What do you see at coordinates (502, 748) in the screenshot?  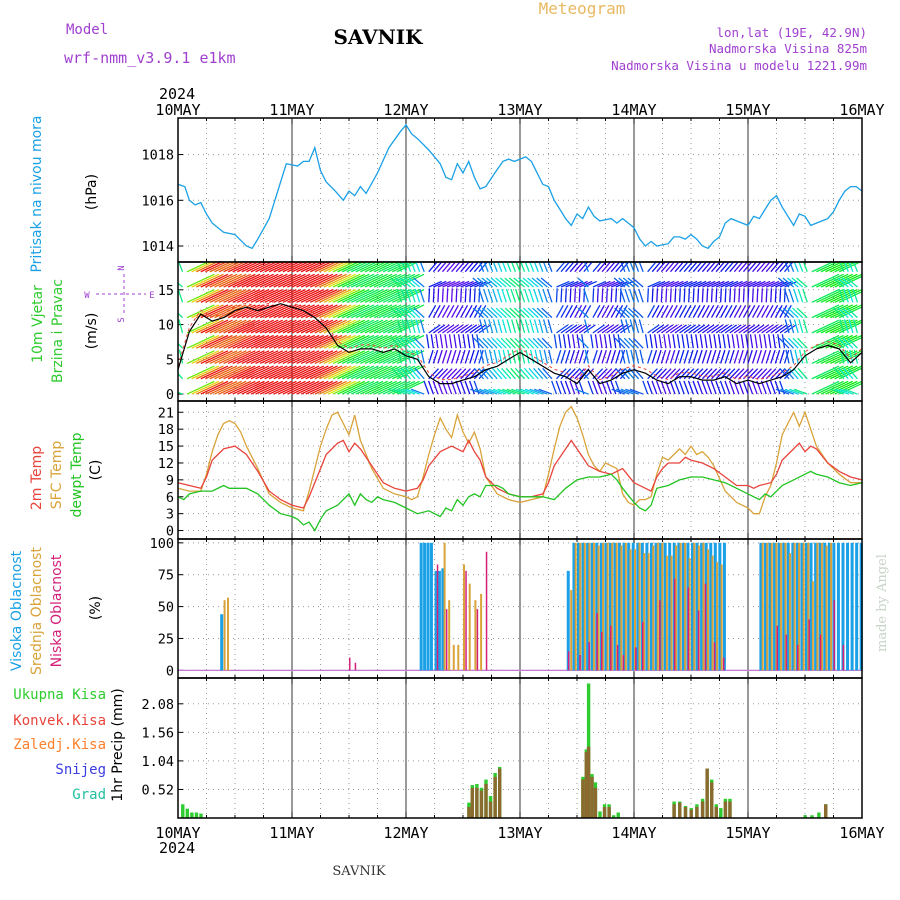 I see `panel-precip: 0.521.041.562.08` at bounding box center [502, 748].